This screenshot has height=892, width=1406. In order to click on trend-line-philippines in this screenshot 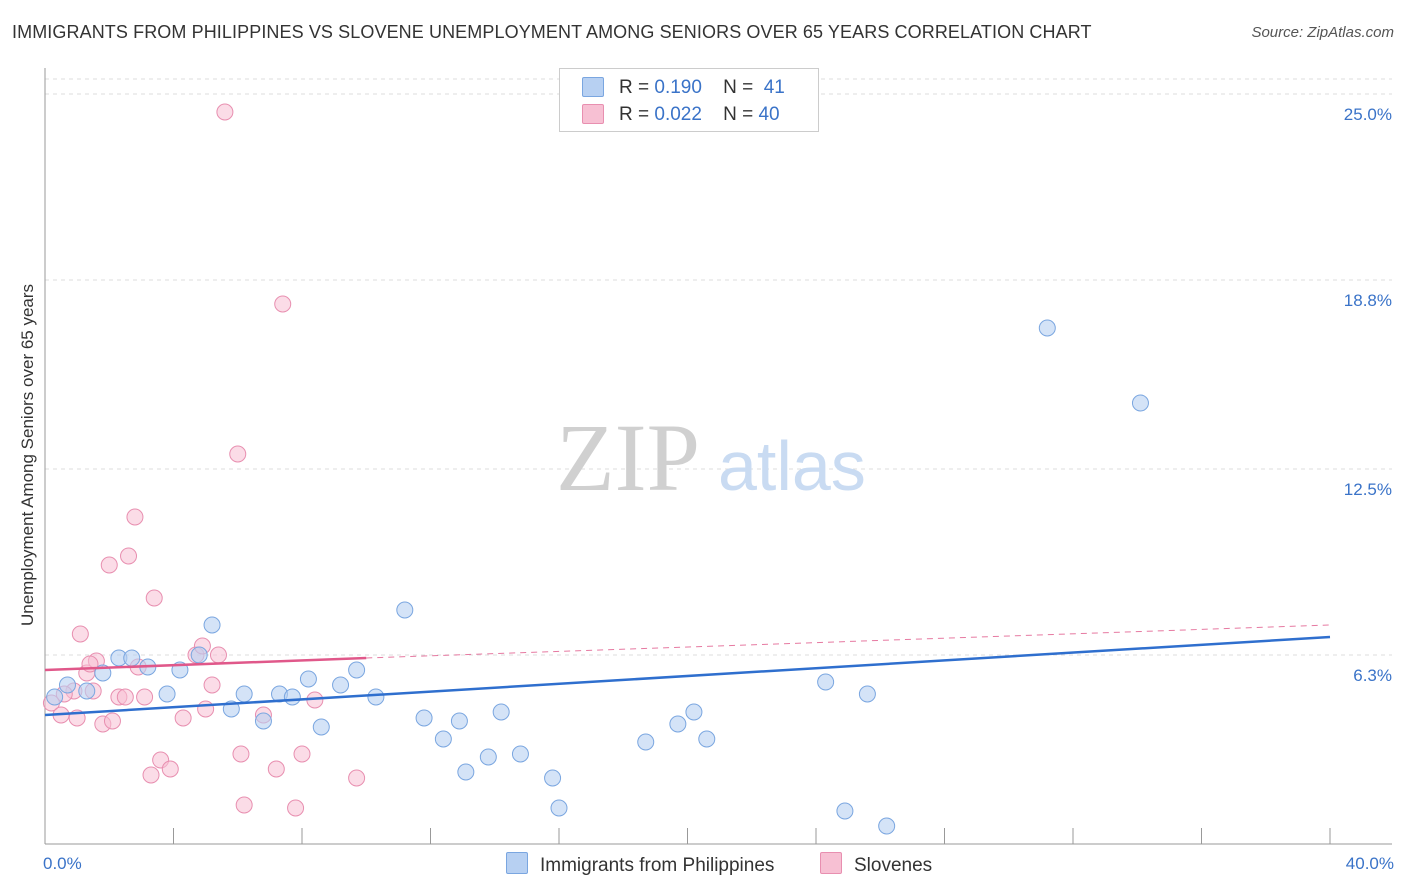, I will do `click(687, 676)`.